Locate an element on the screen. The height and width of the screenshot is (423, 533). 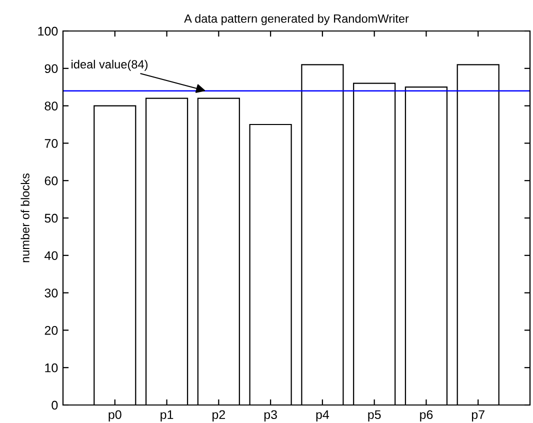
y-tick-label: 30 is located at coordinates (51, 293).